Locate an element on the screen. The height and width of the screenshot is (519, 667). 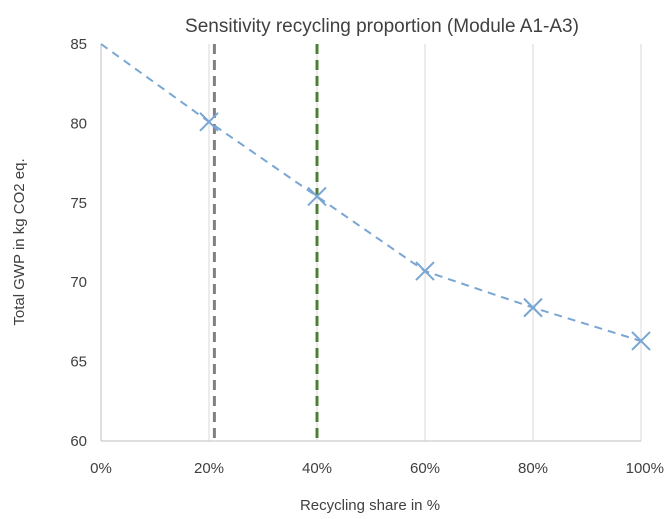
x-tick-label-4: 80% is located at coordinates (533, 468).